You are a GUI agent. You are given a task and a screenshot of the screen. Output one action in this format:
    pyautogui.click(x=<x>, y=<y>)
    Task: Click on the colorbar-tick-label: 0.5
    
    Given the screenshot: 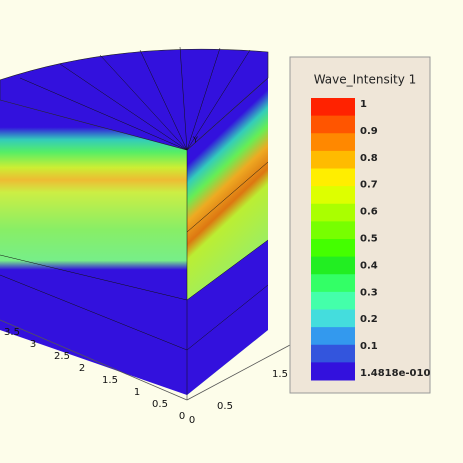 What is the action you would take?
    pyautogui.click(x=369, y=239)
    